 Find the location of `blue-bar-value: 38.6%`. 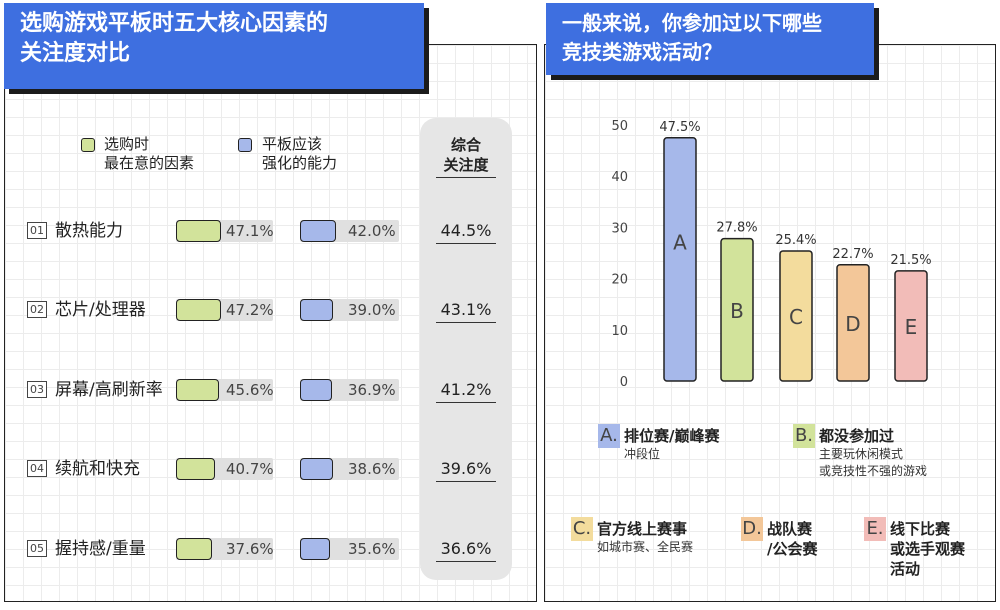

blue-bar-value: 38.6% is located at coordinates (372, 469).